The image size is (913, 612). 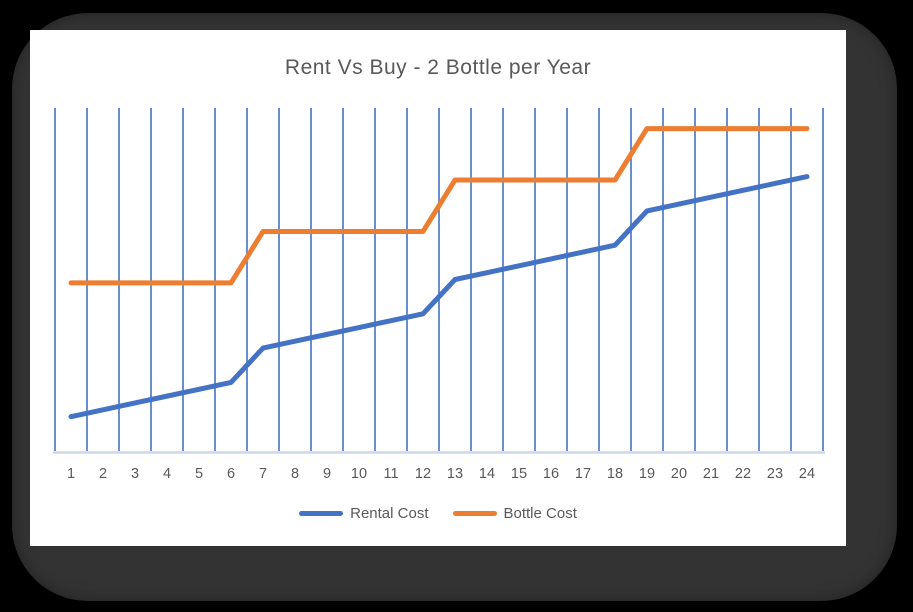 What do you see at coordinates (231, 474) in the screenshot?
I see `x-tick-label: 6` at bounding box center [231, 474].